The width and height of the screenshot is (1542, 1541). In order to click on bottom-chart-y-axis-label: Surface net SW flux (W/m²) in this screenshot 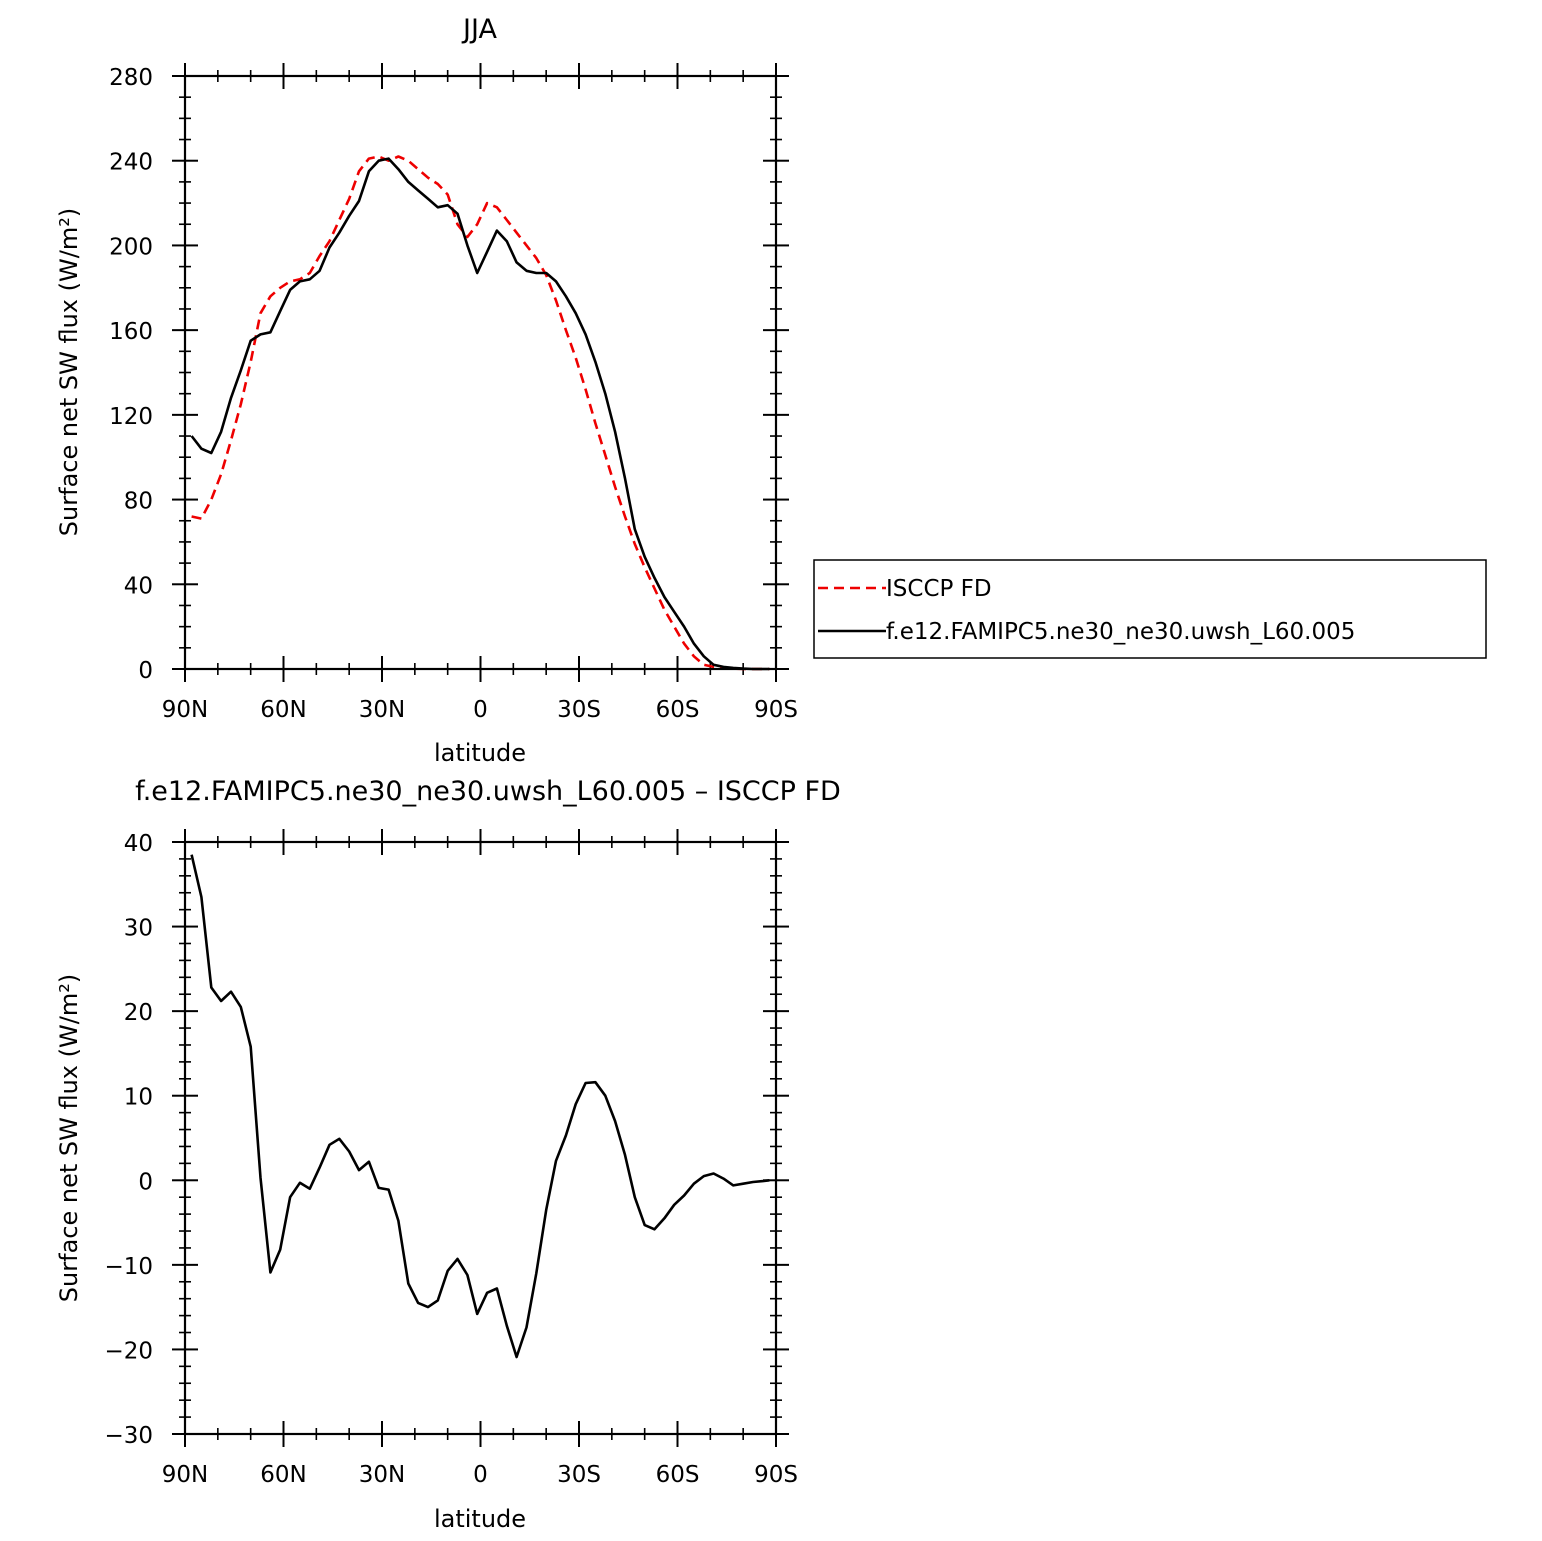, I will do `click(69, 1138)`.